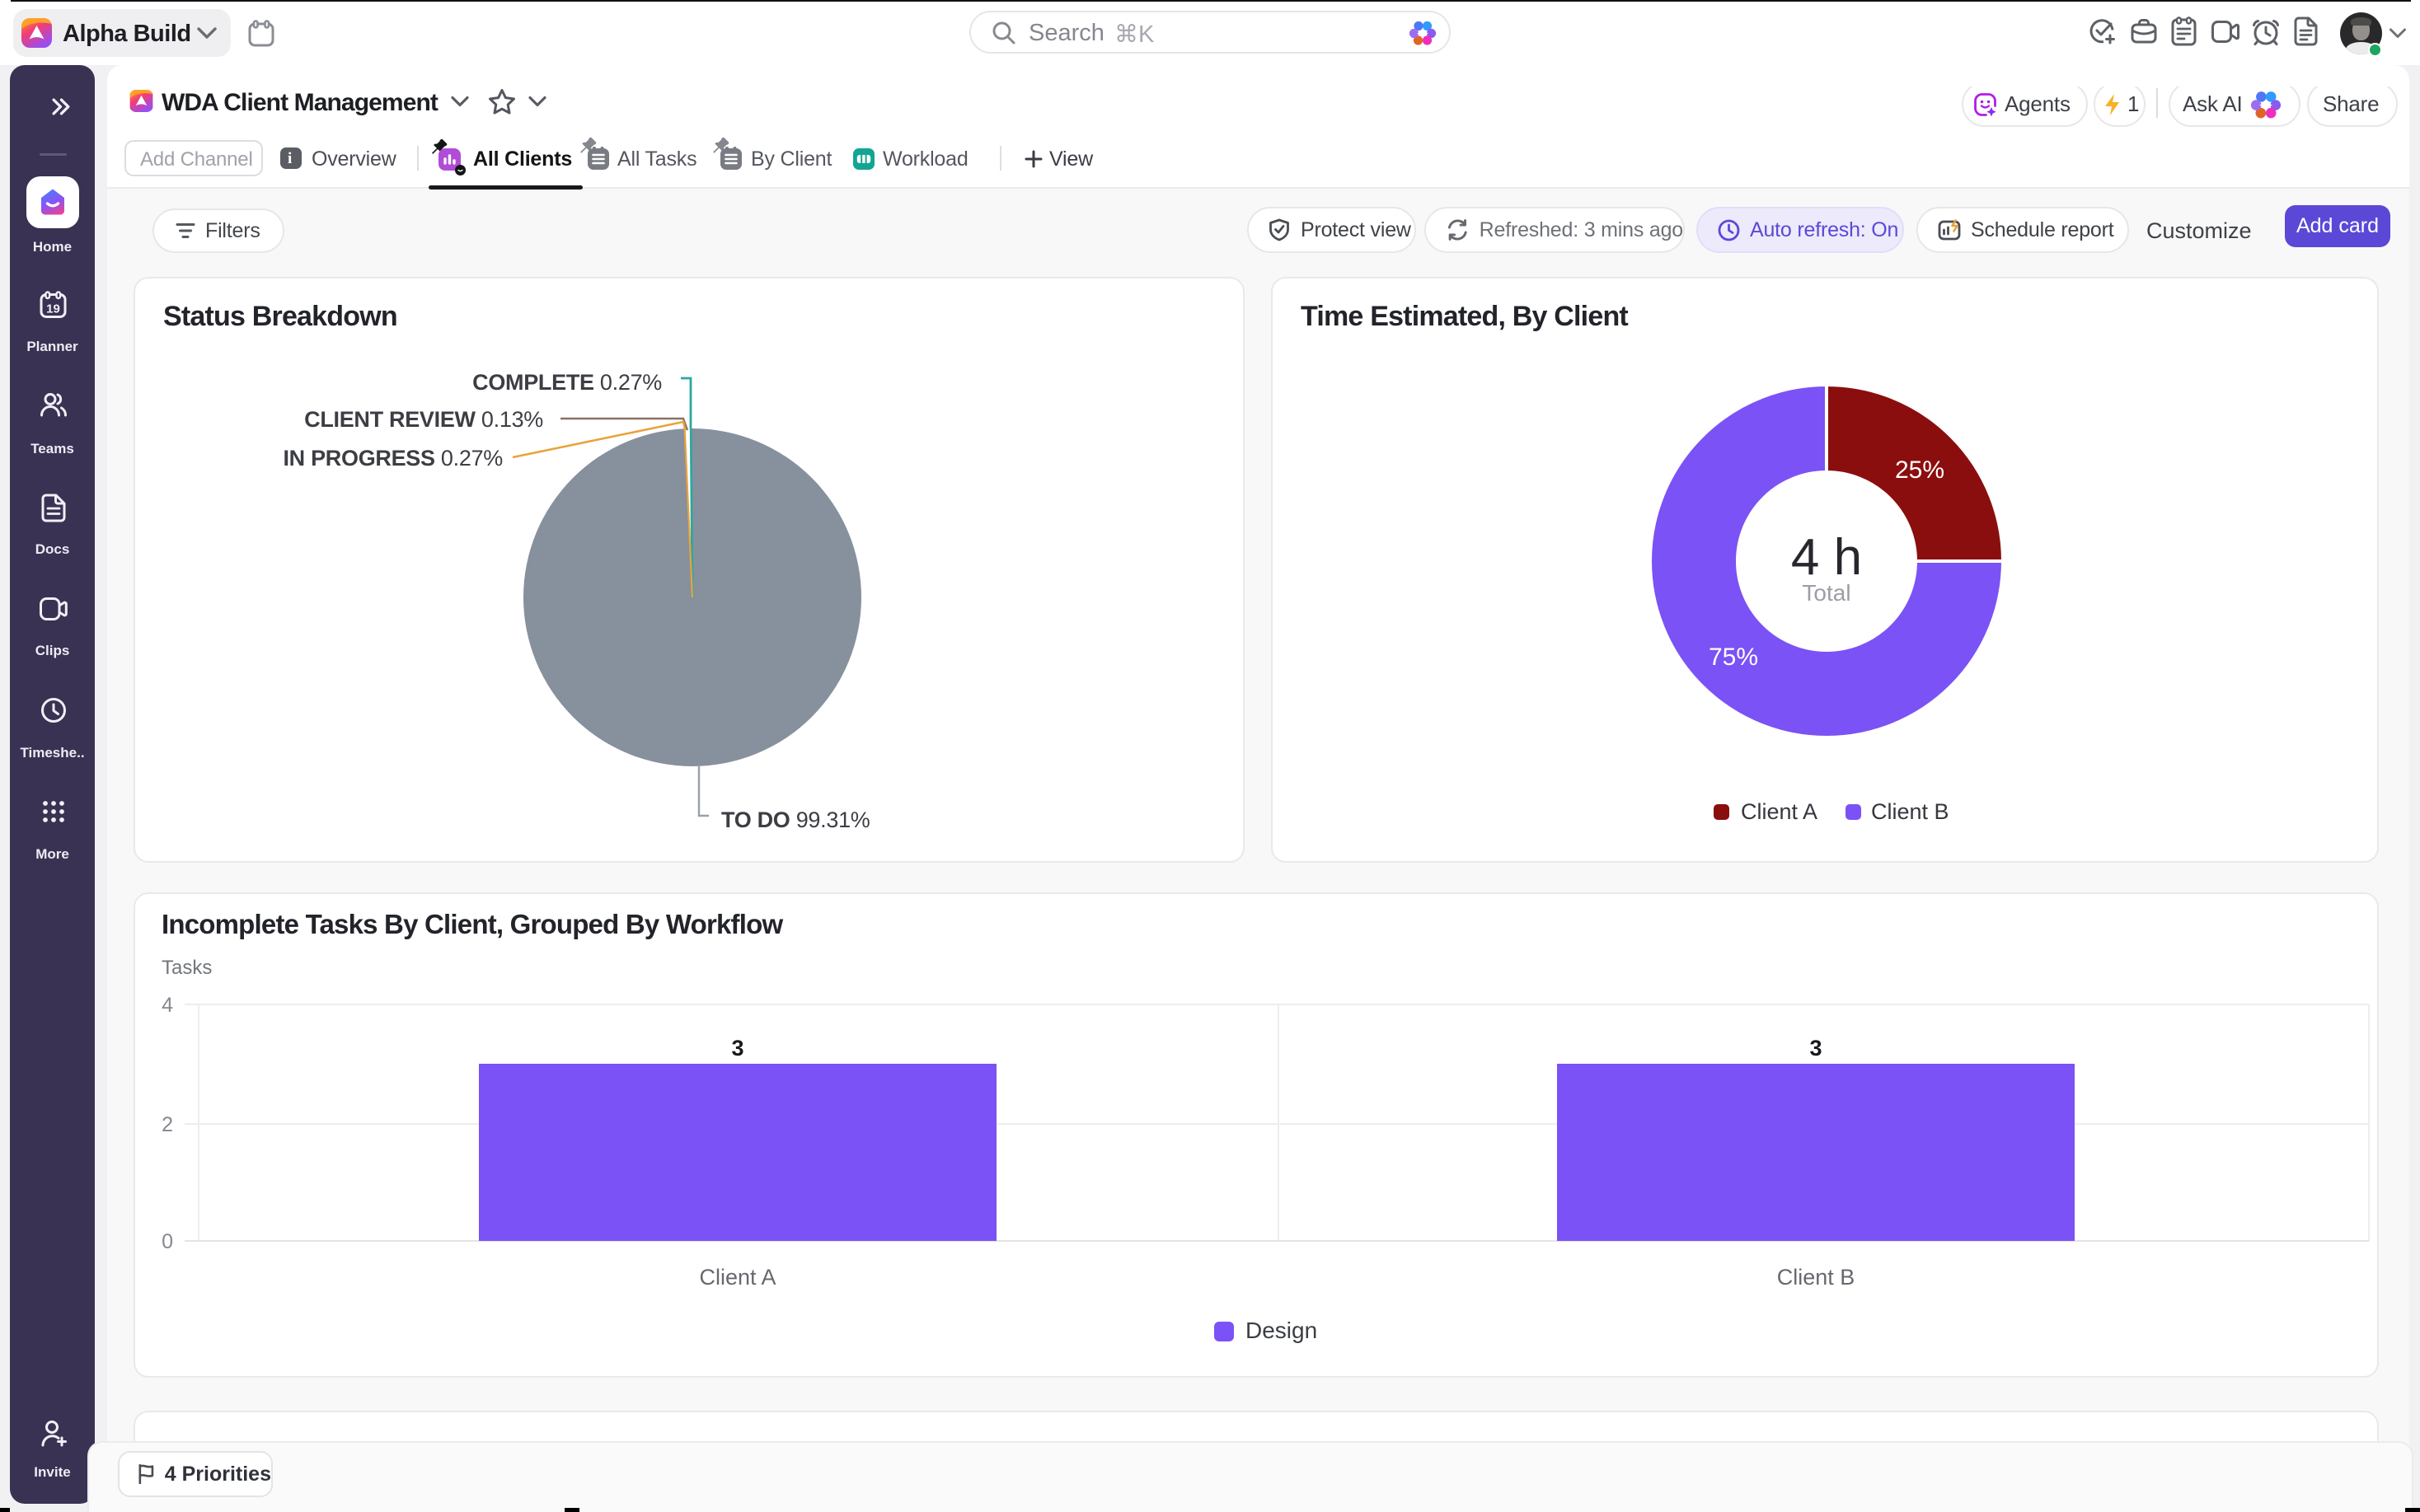 The width and height of the screenshot is (2420, 1512). What do you see at coordinates (167, 1124) in the screenshot?
I see `svg-text: 2` at bounding box center [167, 1124].